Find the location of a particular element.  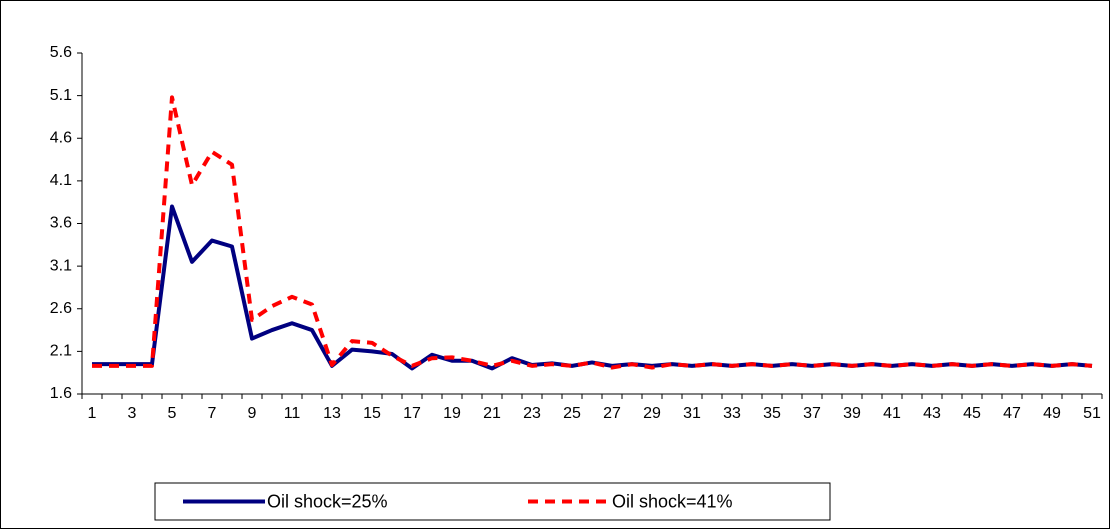

x-tick-label: 25 is located at coordinates (572, 413).